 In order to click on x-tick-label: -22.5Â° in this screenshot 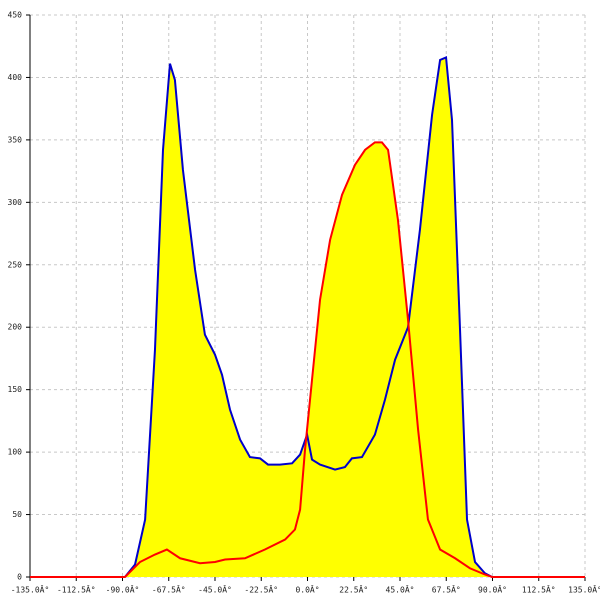, I will do `click(261, 589)`.